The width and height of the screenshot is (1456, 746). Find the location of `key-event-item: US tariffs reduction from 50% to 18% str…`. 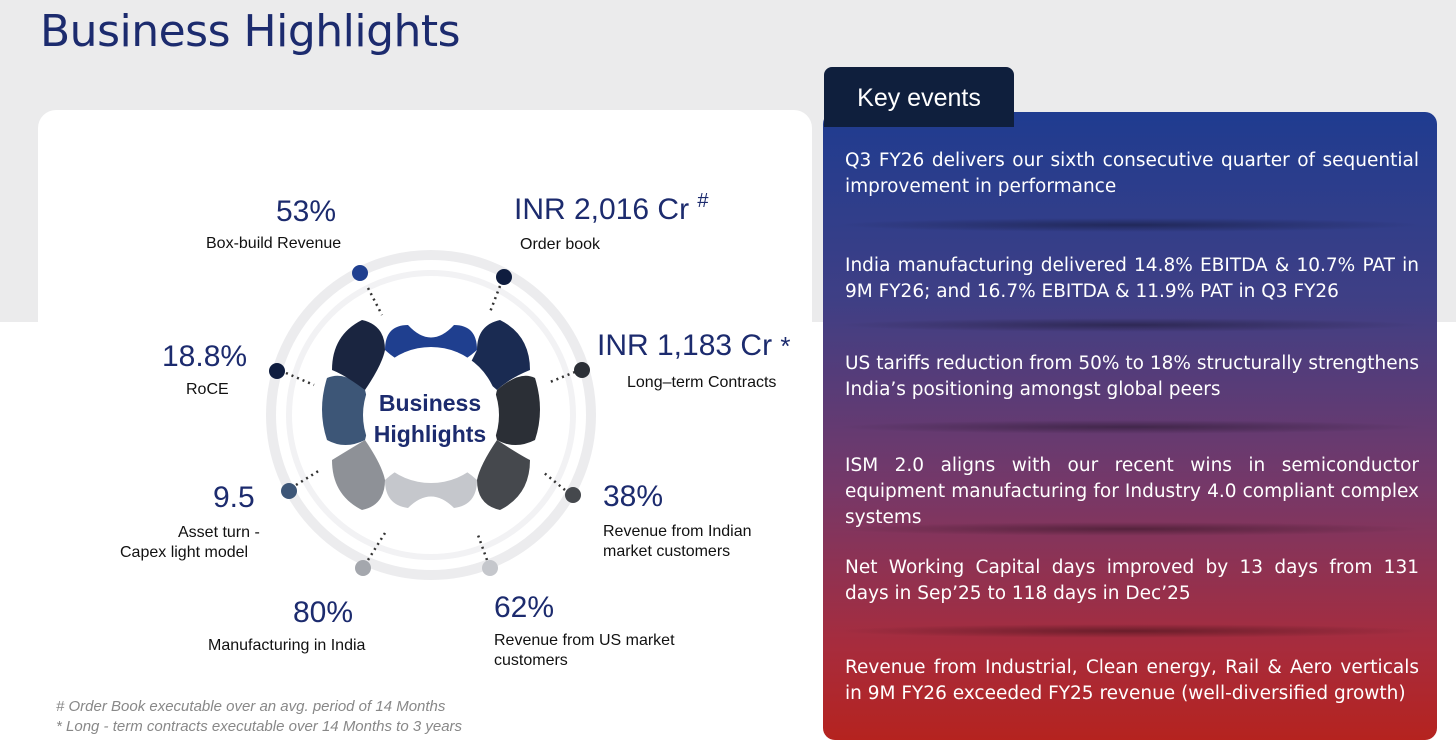

key-event-item: US tariffs reduction from 50% to 18% str… is located at coordinates (1132, 376).